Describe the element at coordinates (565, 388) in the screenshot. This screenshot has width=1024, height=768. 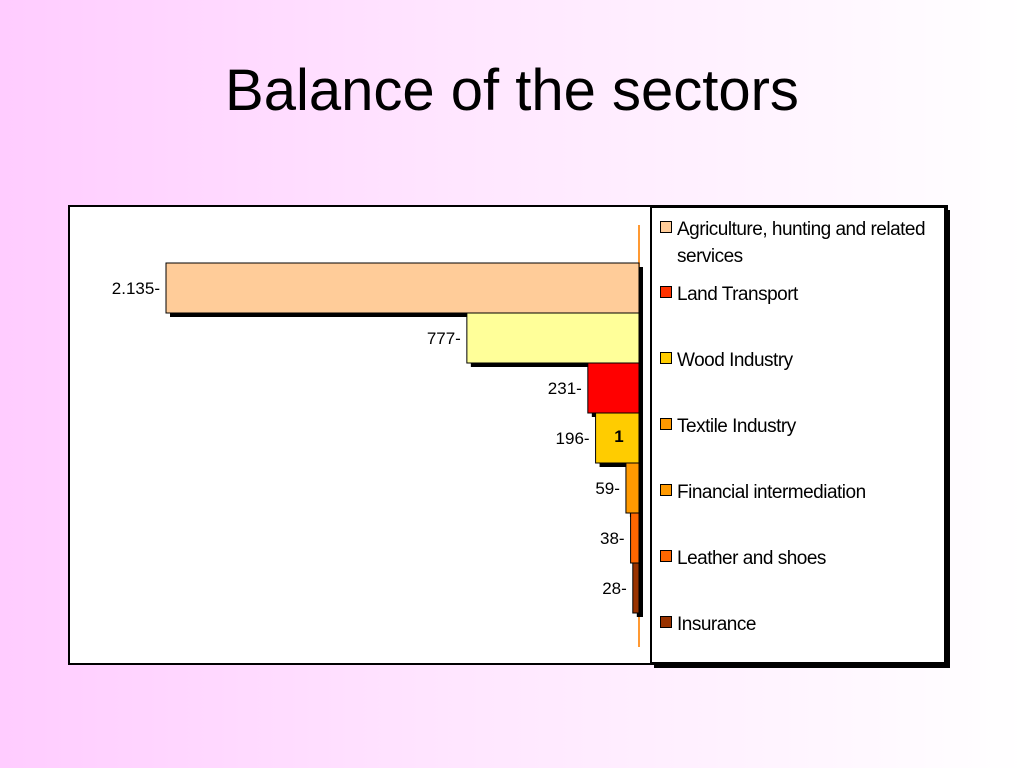
I see `value-label: 231-` at that location.